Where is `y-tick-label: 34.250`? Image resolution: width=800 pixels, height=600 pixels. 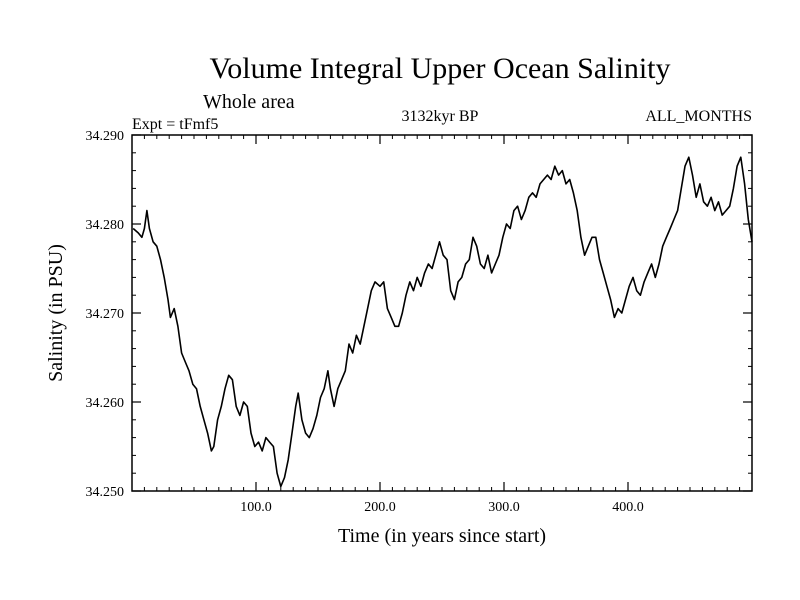 y-tick-label: 34.250 is located at coordinates (105, 492).